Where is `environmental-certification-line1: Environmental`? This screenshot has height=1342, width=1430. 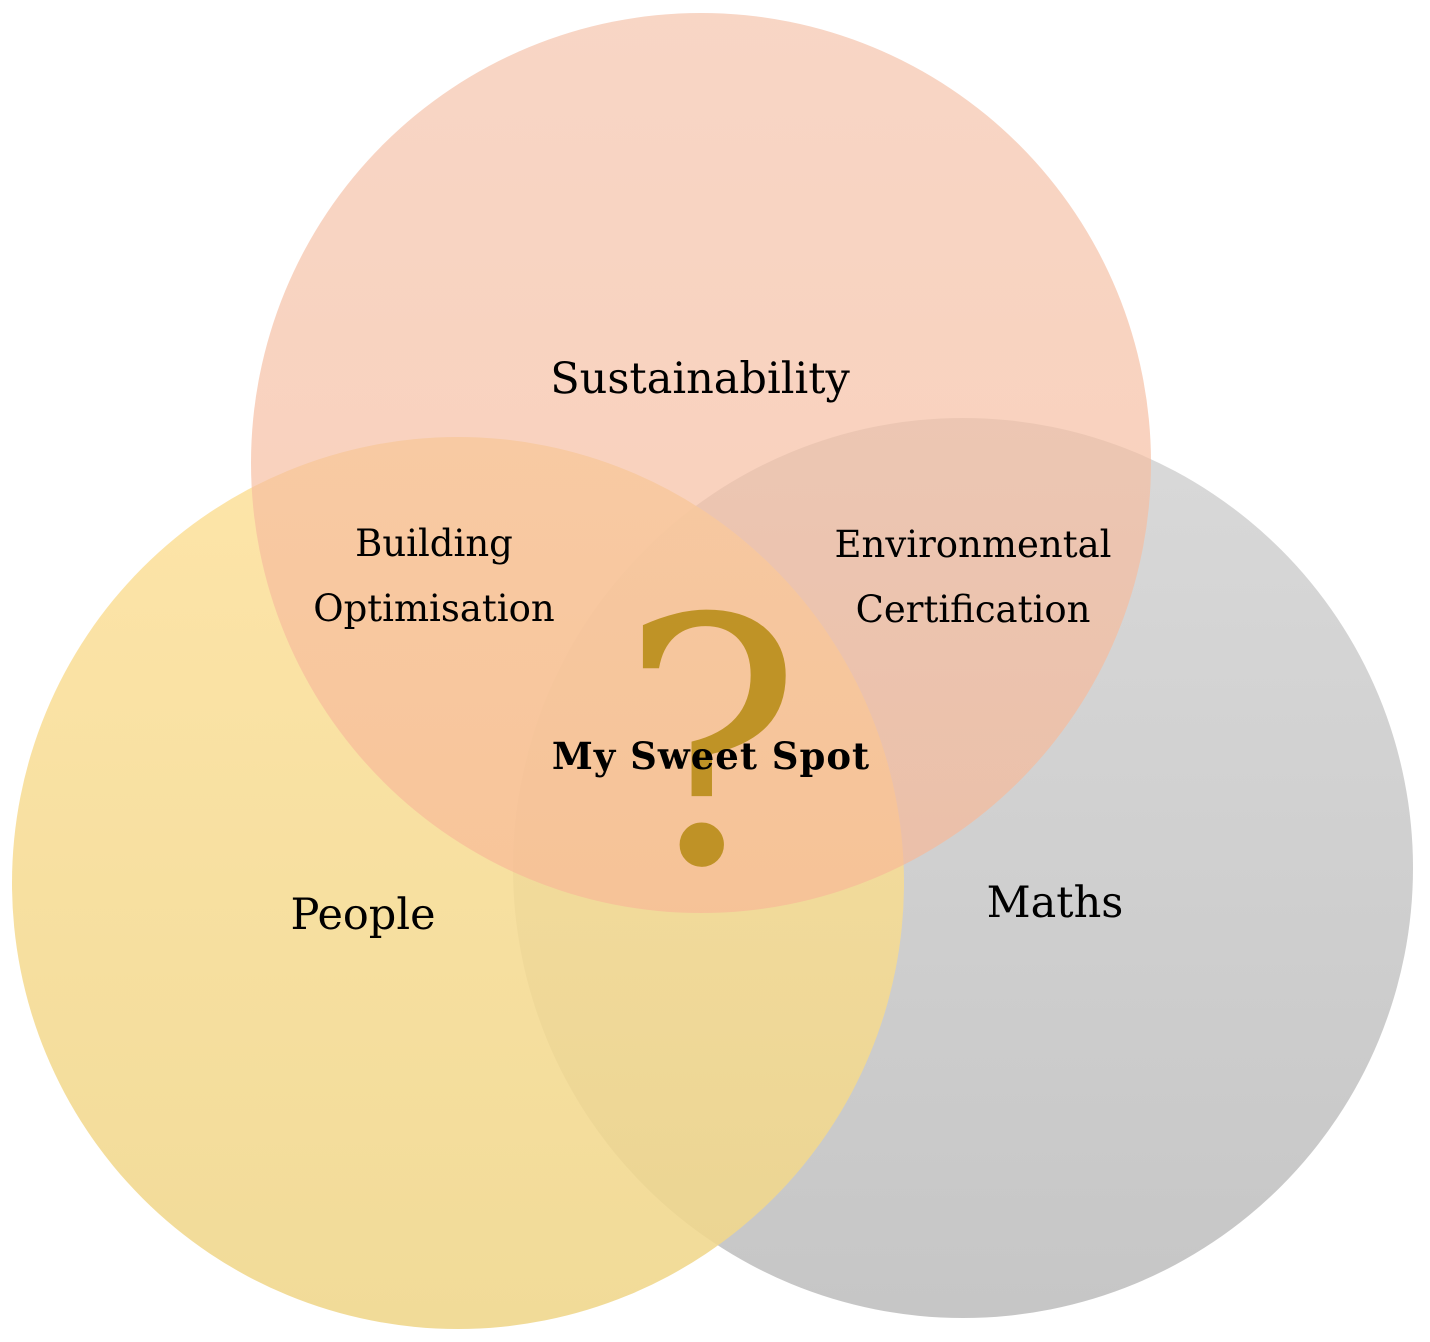
environmental-certification-line1: Environmental is located at coordinates (973, 544).